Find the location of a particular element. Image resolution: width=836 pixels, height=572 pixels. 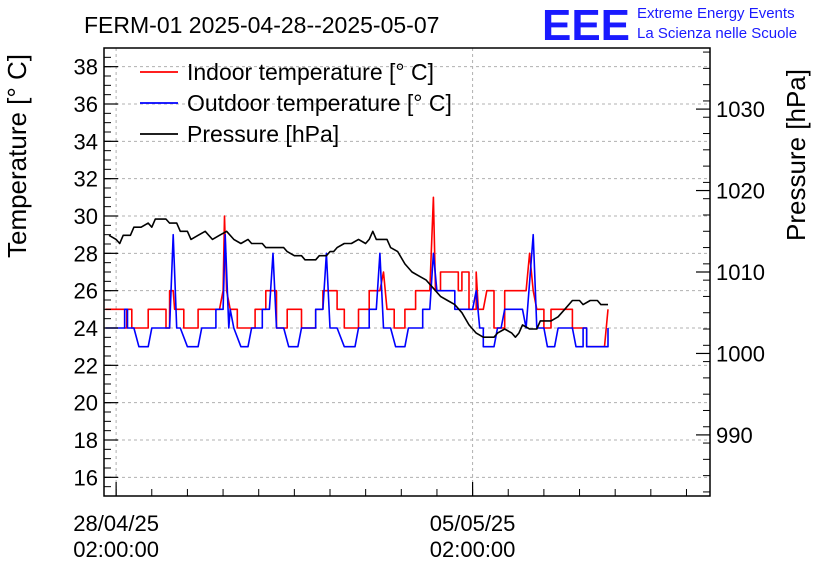

y-left-tick-label: 24 is located at coordinates (86, 328).